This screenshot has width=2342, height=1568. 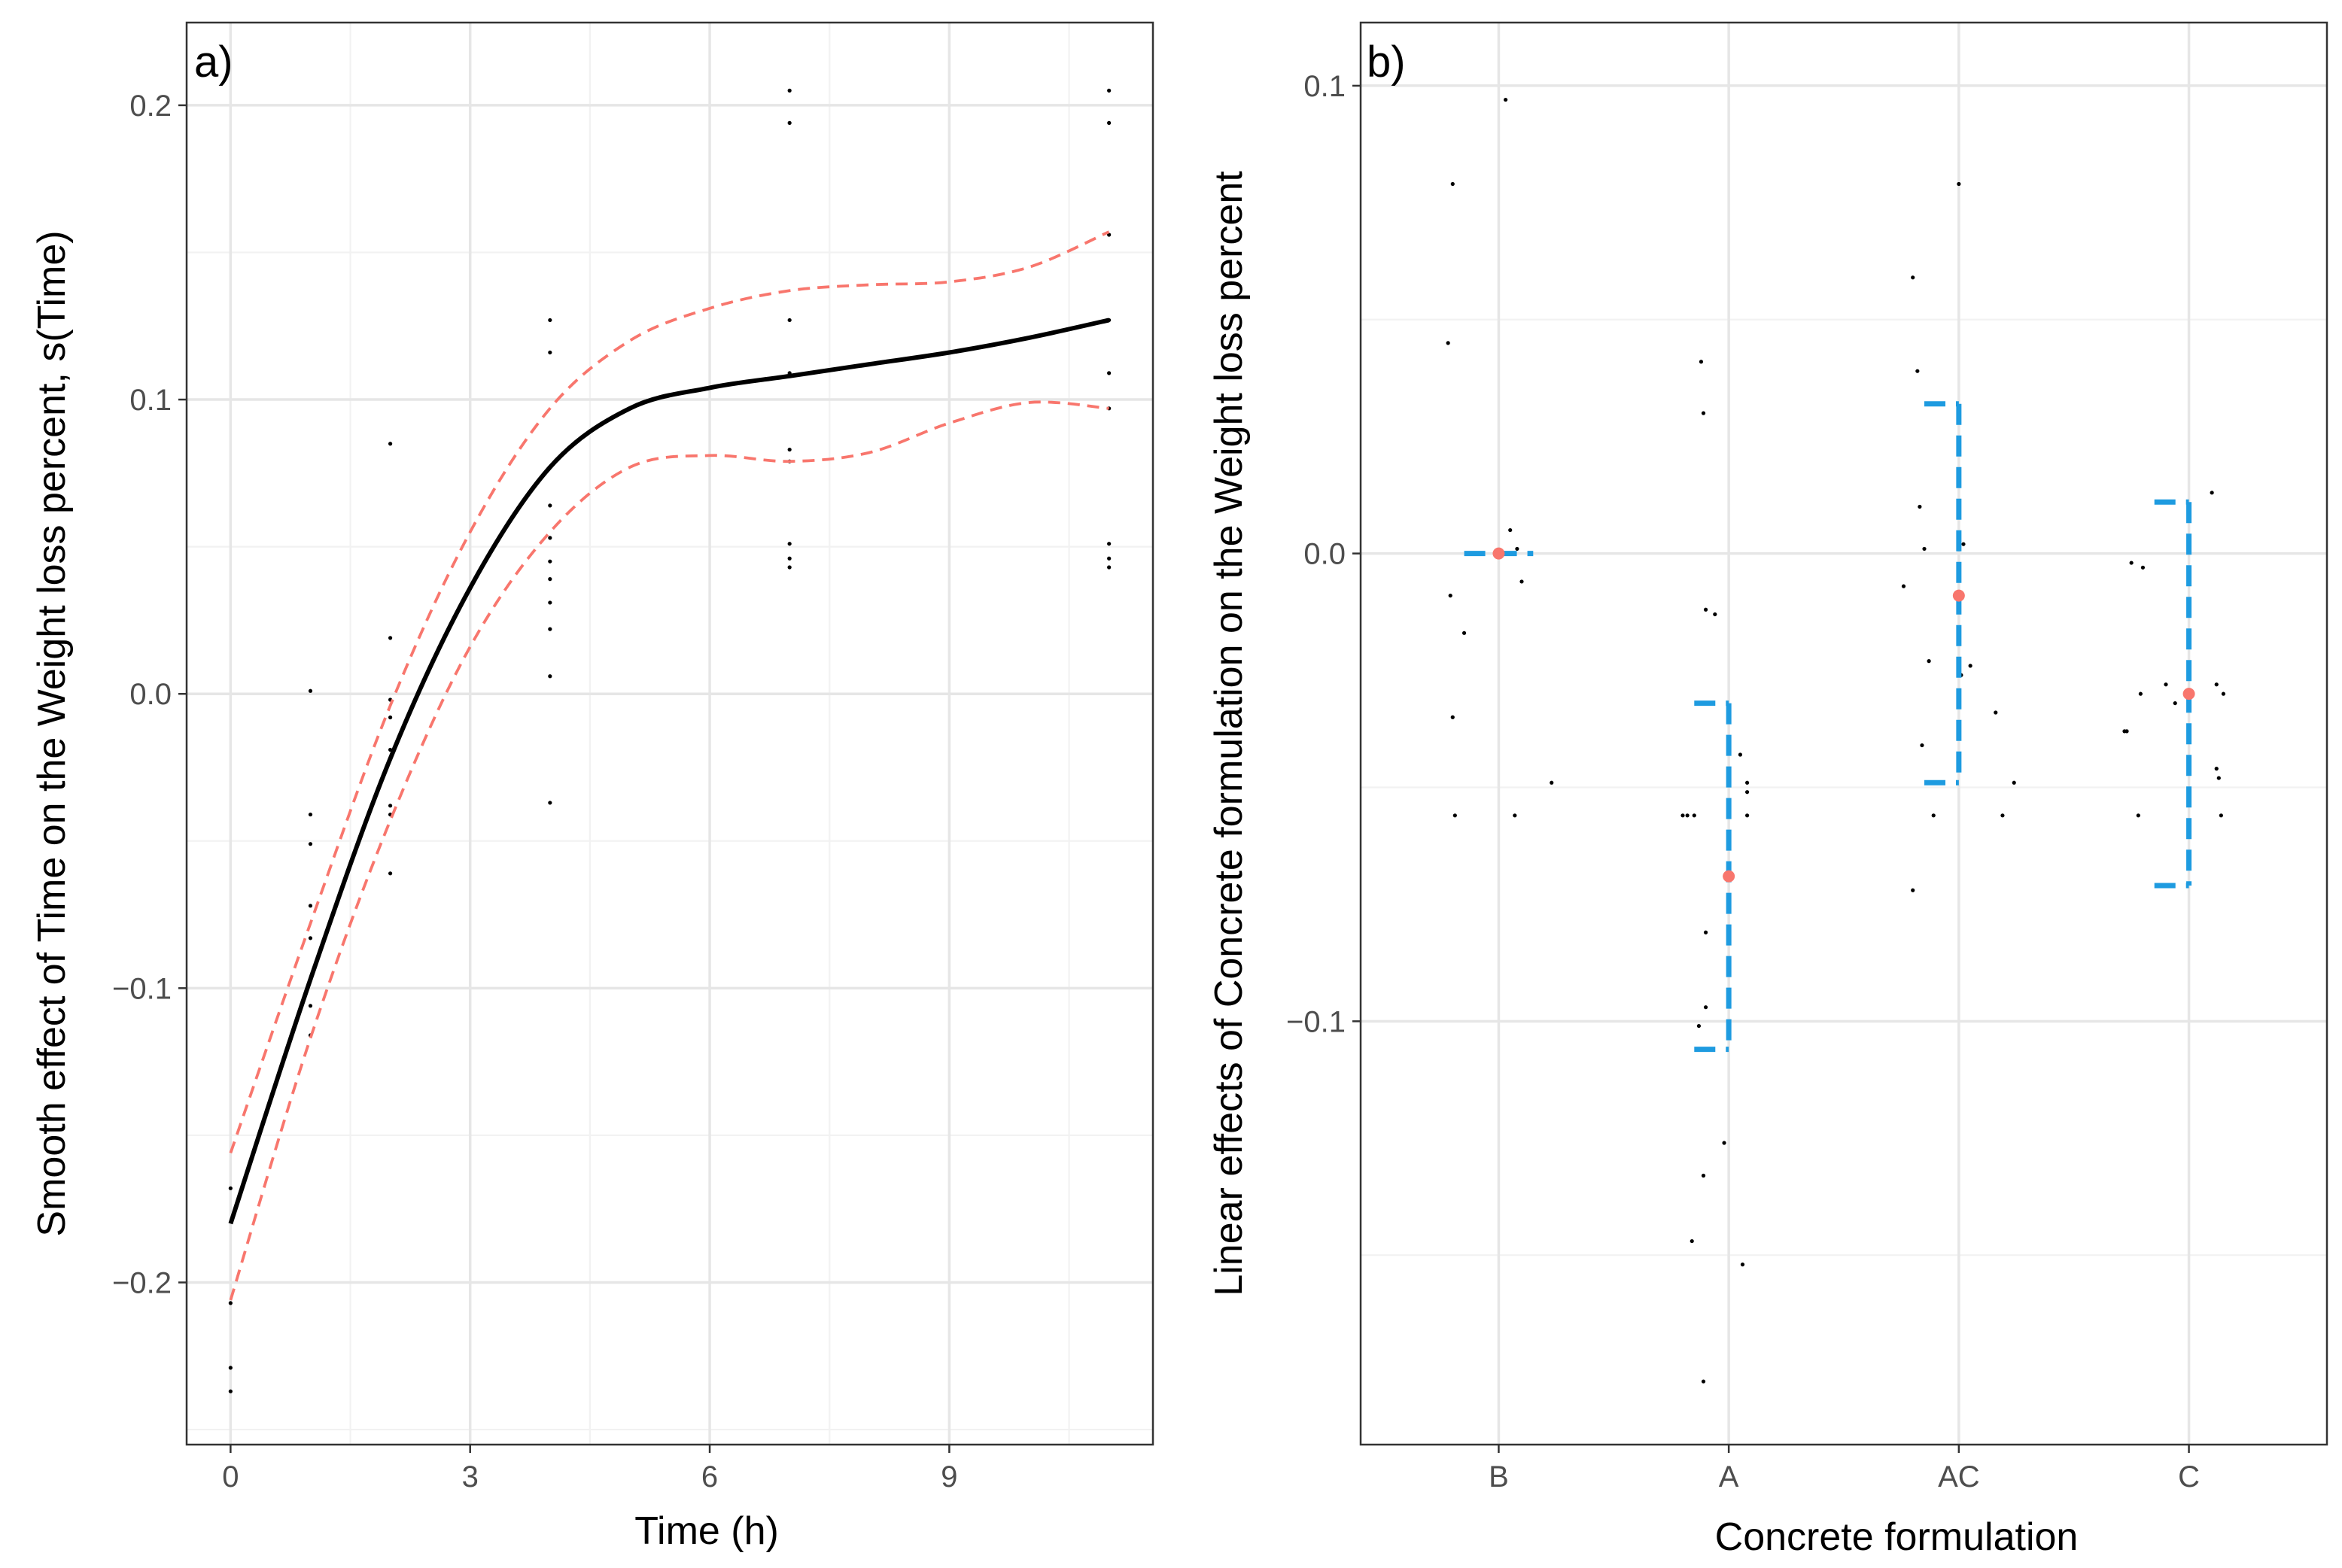 I want to click on panel-a-y-tick-label: 0.1, so click(x=150, y=400).